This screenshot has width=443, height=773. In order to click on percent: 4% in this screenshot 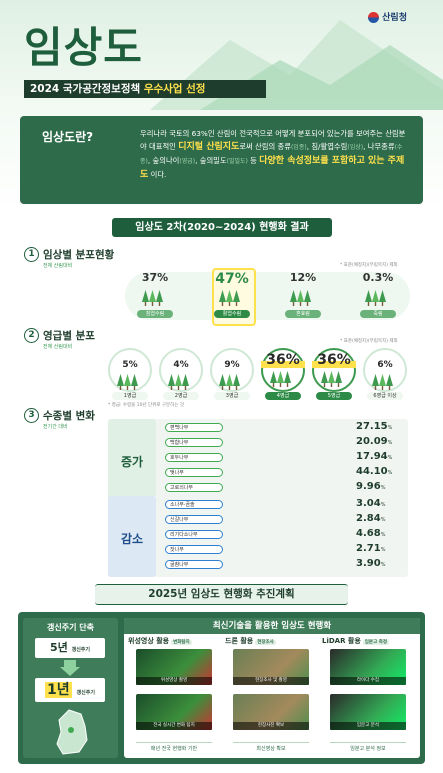, I will do `click(181, 365)`.